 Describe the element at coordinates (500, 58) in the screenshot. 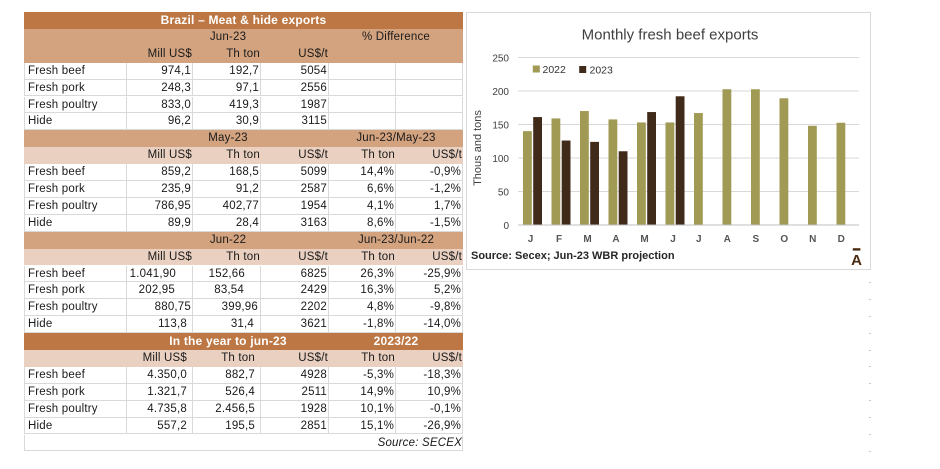

I see `svg-text: 250` at that location.